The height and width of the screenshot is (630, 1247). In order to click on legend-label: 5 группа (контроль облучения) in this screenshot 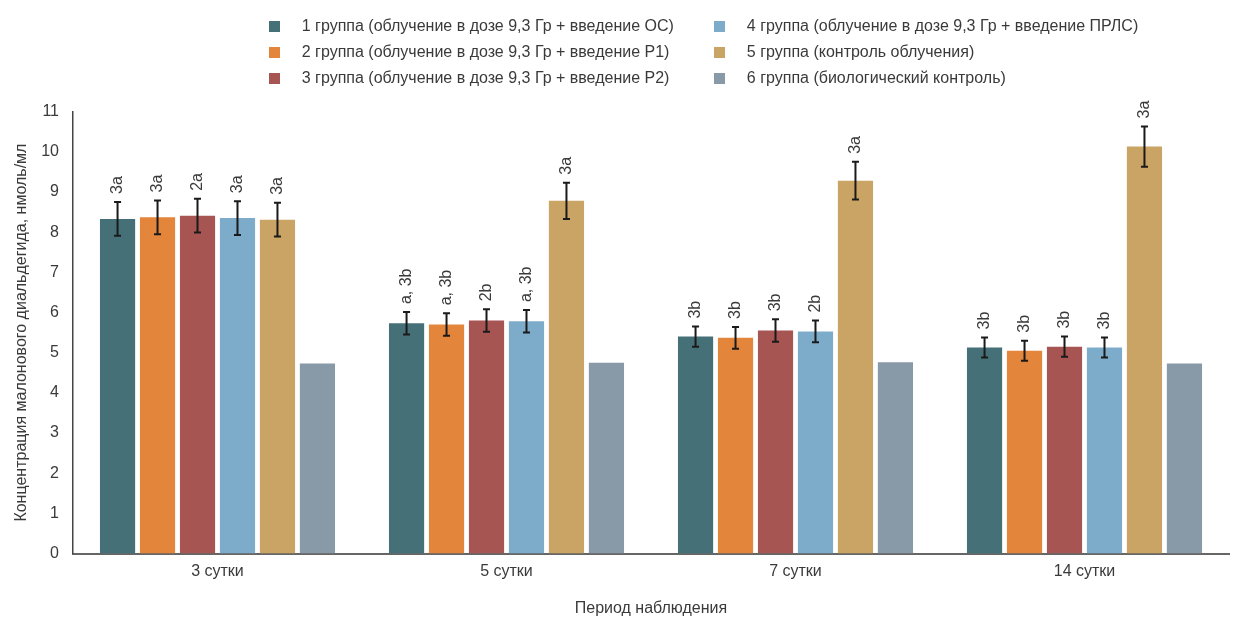, I will do `click(860, 52)`.